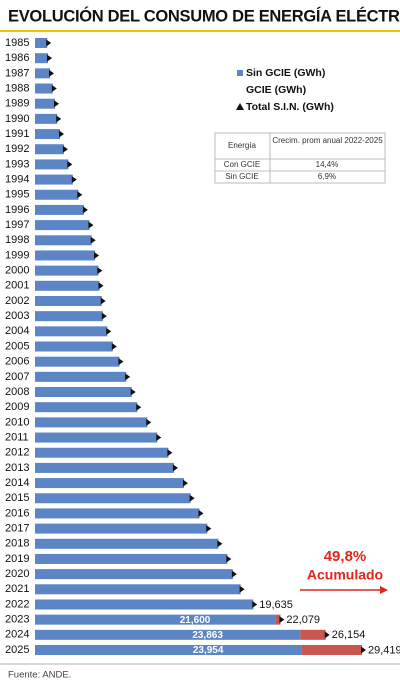 This screenshot has width=400, height=683. Describe the element at coordinates (17, 149) in the screenshot. I see `y-tick-label: 1992` at that location.